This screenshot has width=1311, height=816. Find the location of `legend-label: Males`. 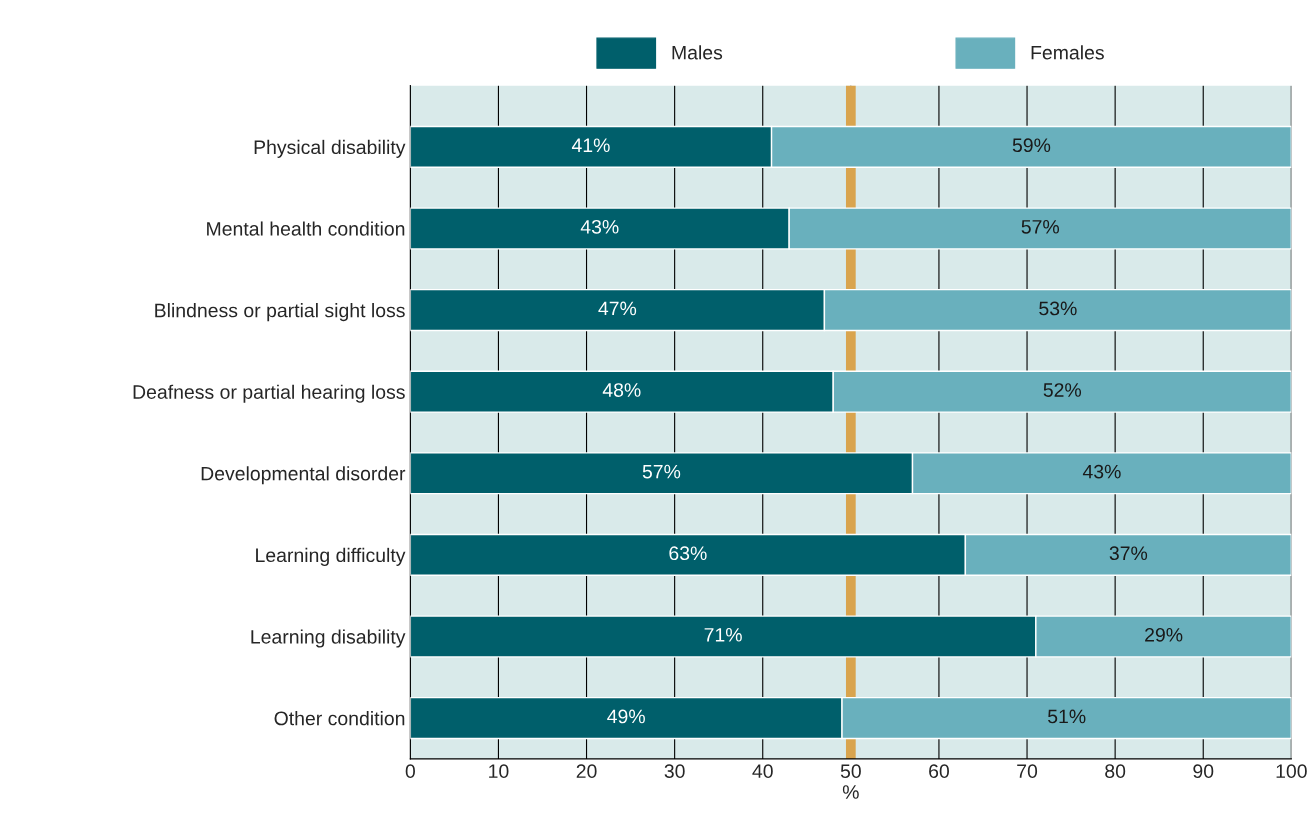

legend-label: Males is located at coordinates (697, 52).